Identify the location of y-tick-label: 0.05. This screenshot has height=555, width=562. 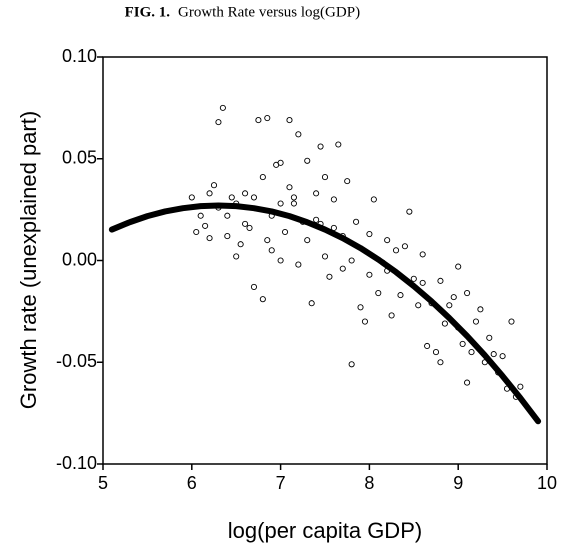
(79, 158).